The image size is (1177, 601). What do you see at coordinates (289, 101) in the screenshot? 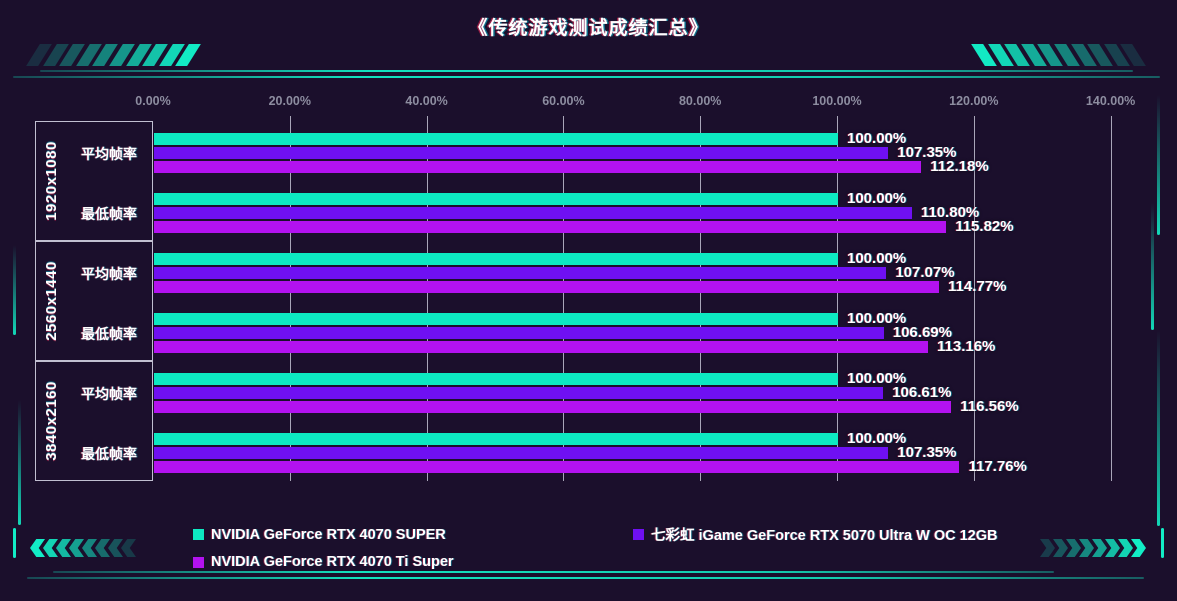
I see `x-axis-tick-label: 20.00%` at bounding box center [289, 101].